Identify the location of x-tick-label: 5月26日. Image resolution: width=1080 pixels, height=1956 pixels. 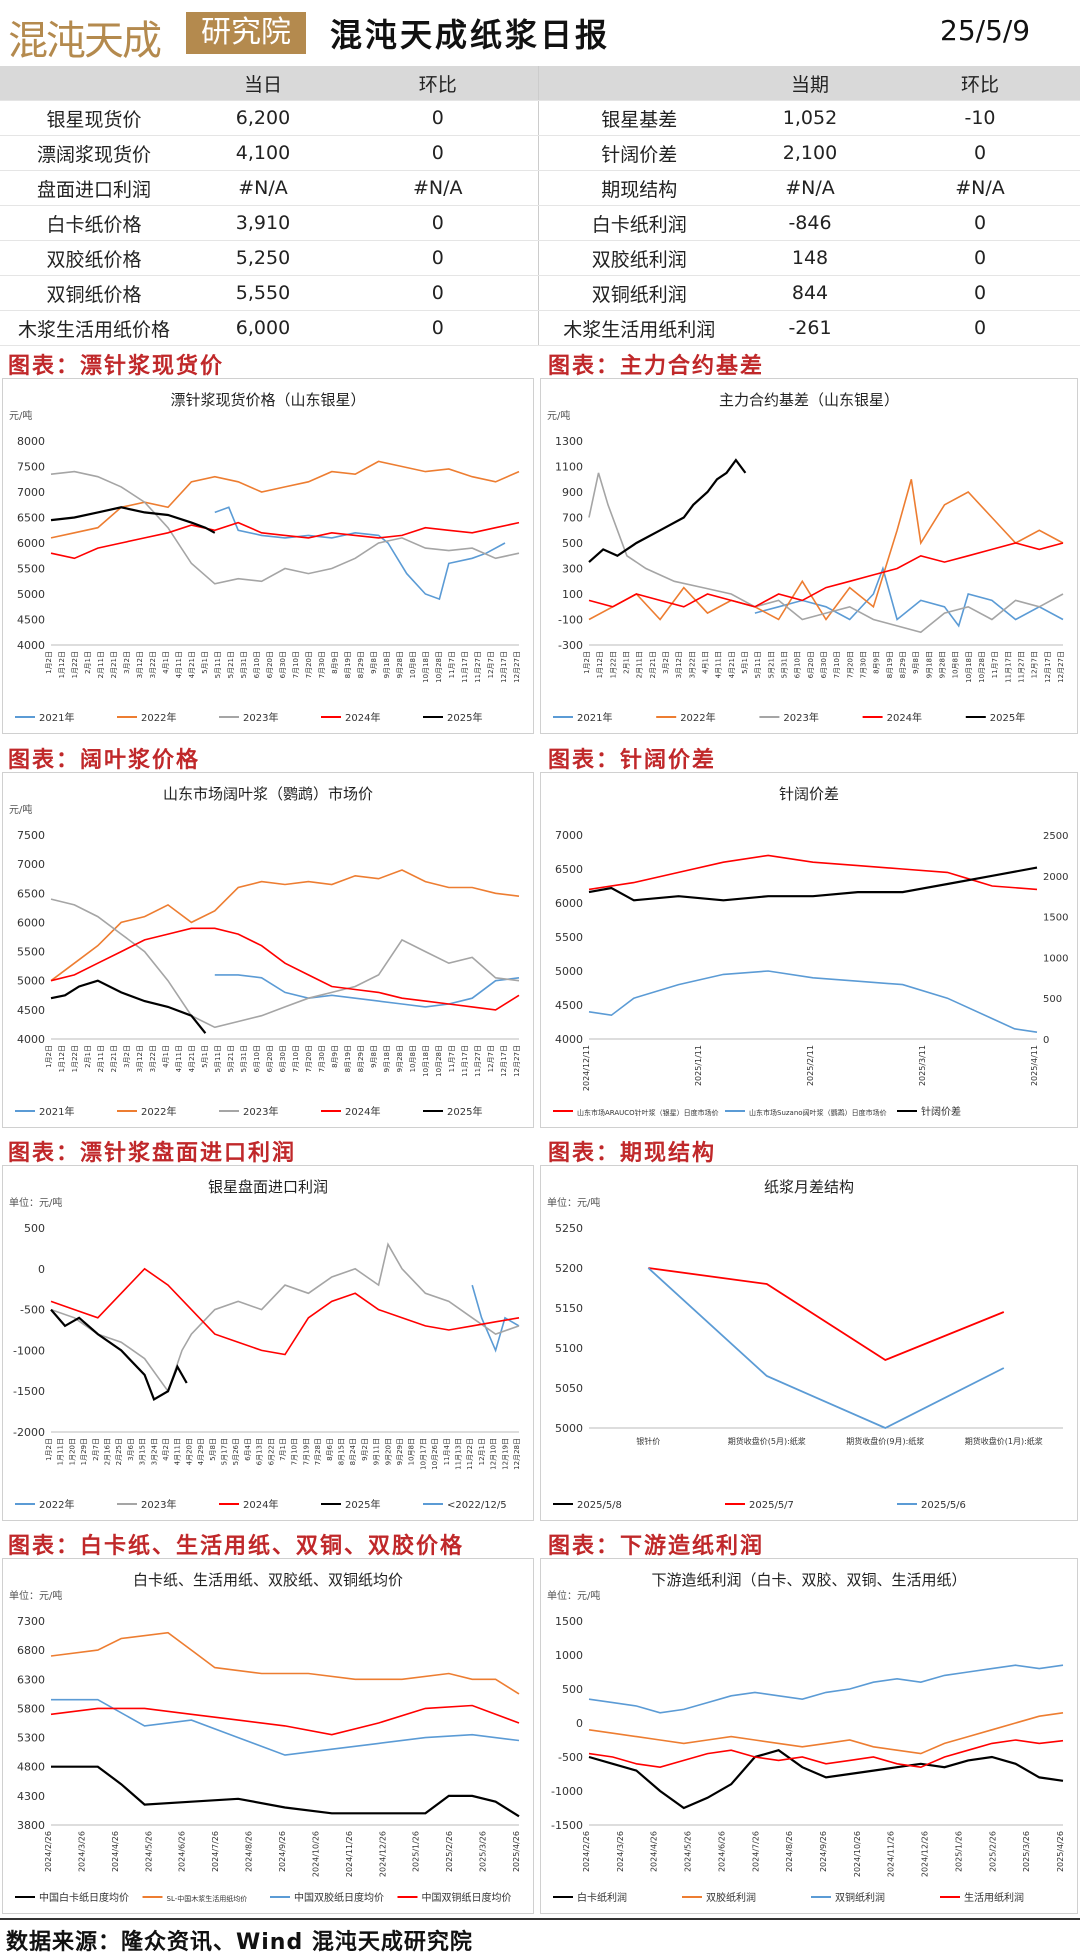
(236, 1451).